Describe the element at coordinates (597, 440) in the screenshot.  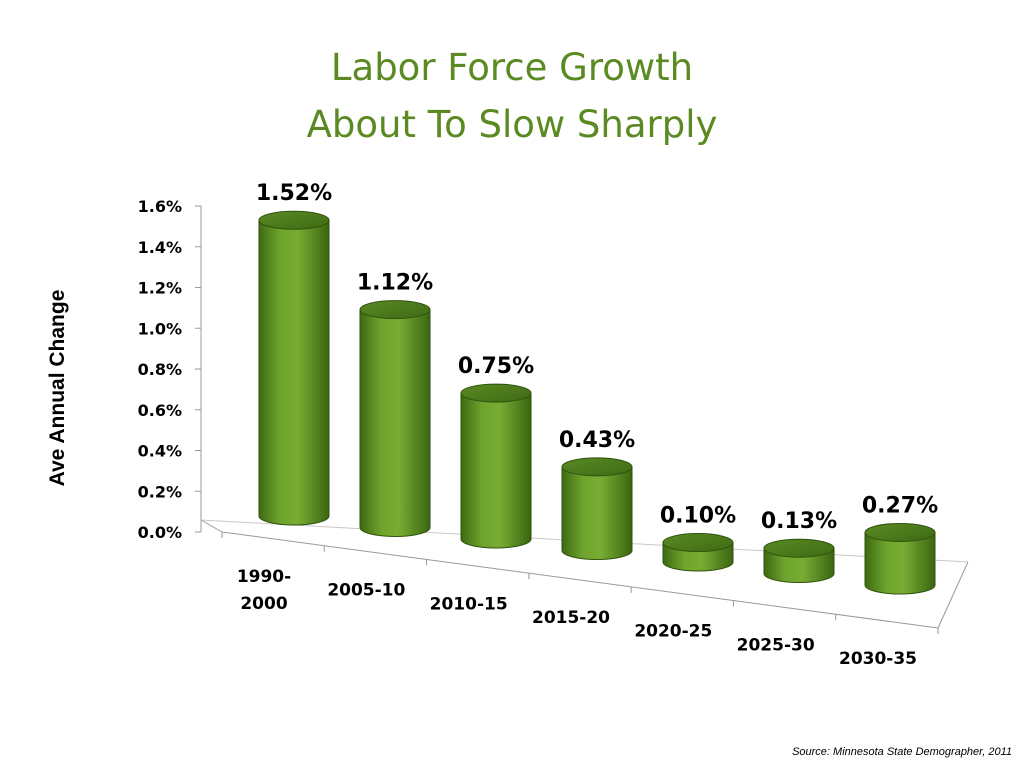
I see `data-label: 0.43%` at that location.